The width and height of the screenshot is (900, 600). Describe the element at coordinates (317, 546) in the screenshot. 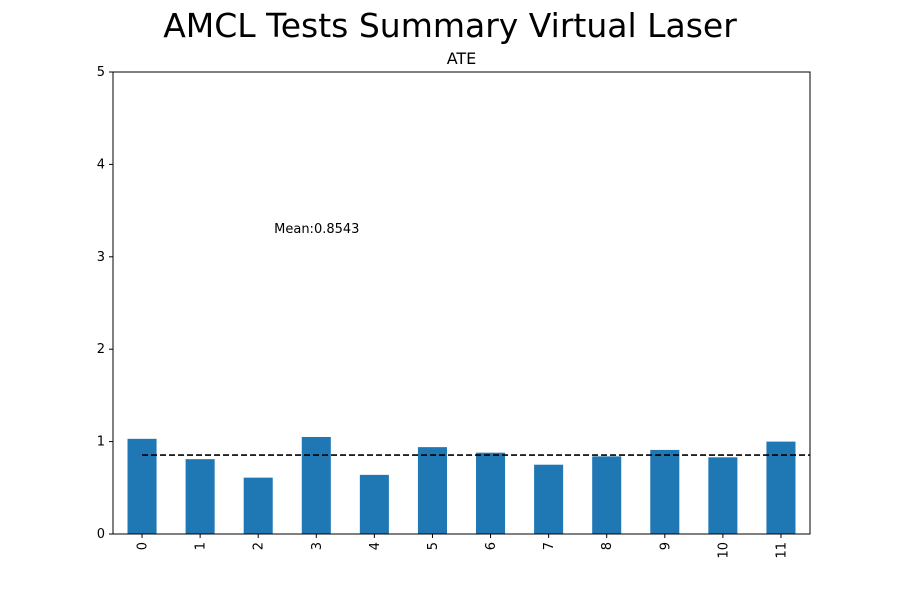

I see `xtick-label-3: 3` at that location.